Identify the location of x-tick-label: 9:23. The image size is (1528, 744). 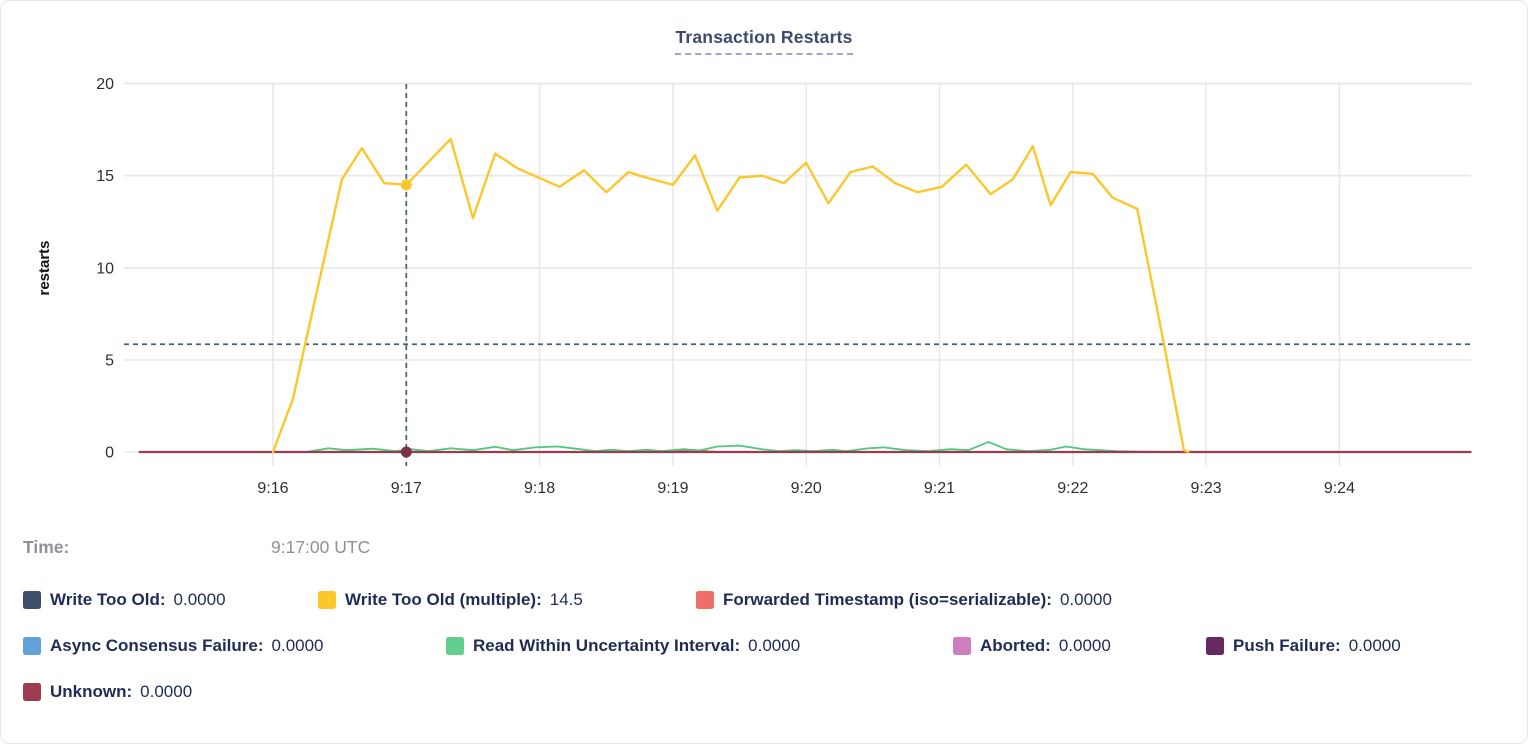
(1206, 488).